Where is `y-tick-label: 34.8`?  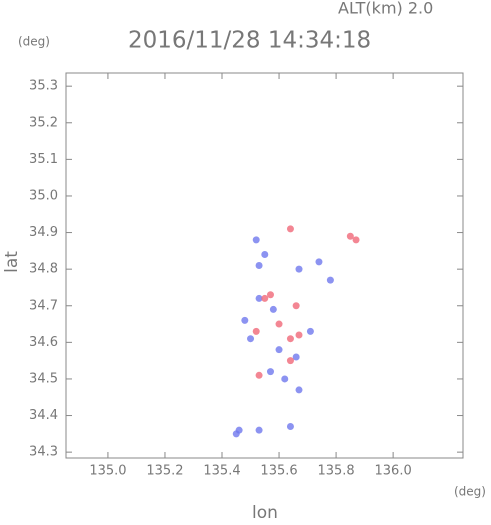
y-tick-label: 34.8 is located at coordinates (43, 269).